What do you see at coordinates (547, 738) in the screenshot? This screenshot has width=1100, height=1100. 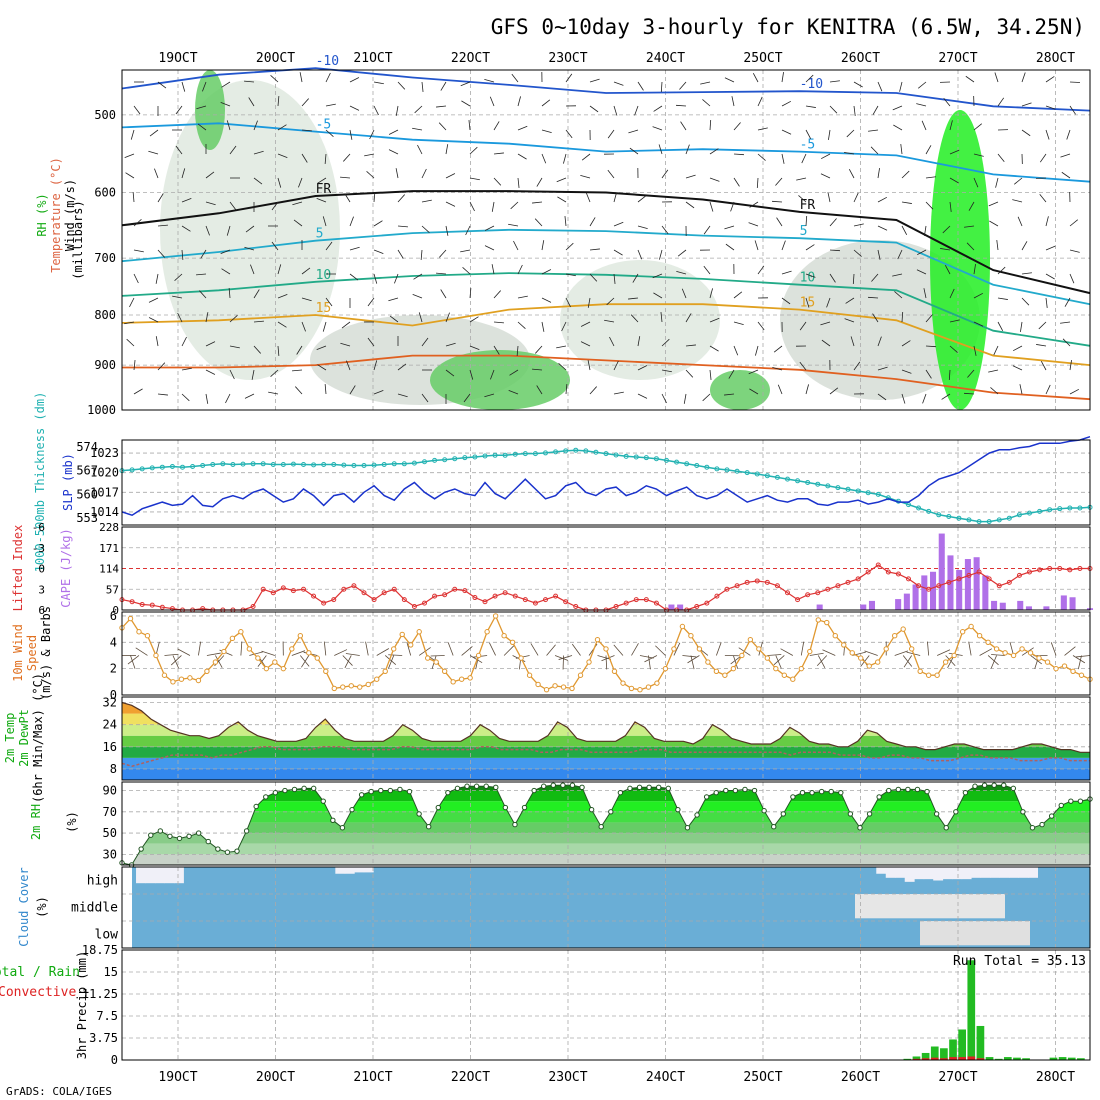 I see `panel-temp2m: 8 16 24 32 2m Temp2m DewPt(6hr Min/Max) (°C)` at bounding box center [547, 738].